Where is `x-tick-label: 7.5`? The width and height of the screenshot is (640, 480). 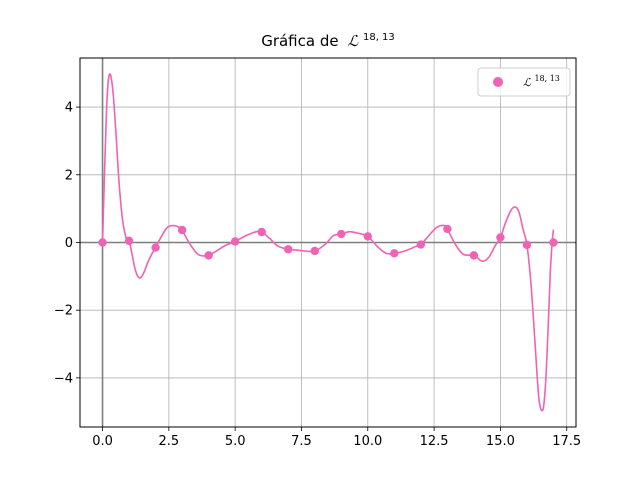
x-tick-label: 7.5 is located at coordinates (301, 441).